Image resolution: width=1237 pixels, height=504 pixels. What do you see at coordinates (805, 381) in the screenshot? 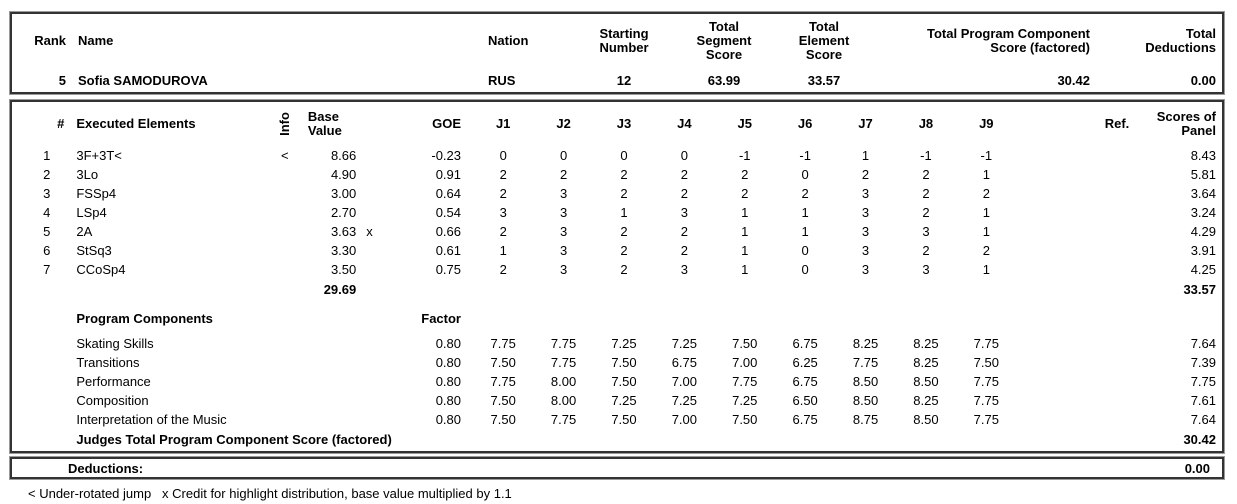
I see `judge-score-j6: 6.75` at bounding box center [805, 381].